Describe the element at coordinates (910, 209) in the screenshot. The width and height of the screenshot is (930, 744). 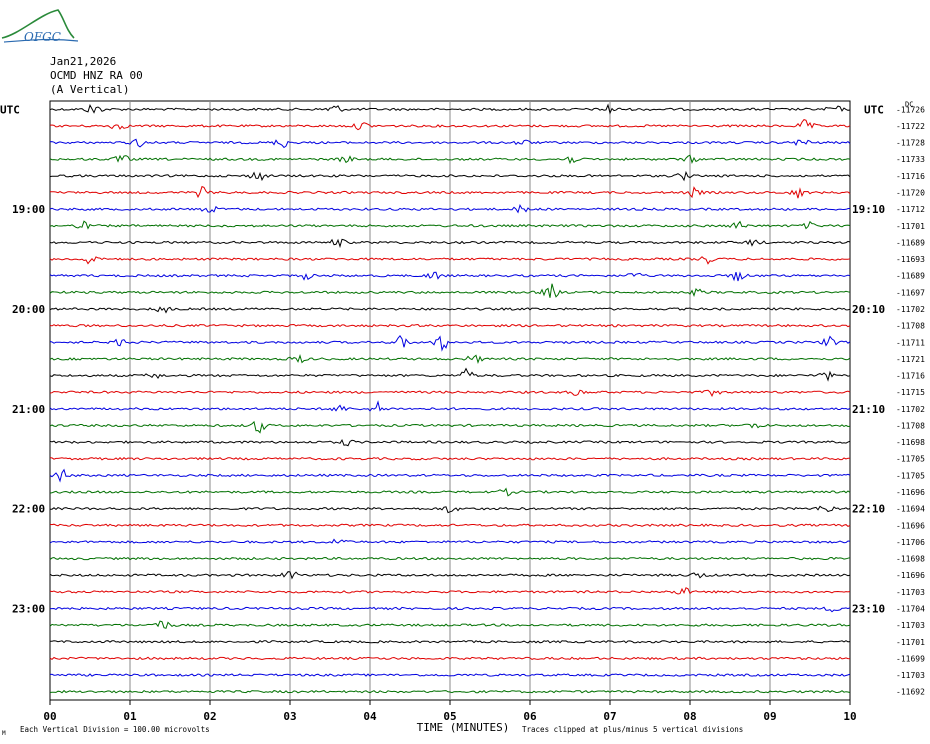
I see `dc-offset-label: -11712` at that location.